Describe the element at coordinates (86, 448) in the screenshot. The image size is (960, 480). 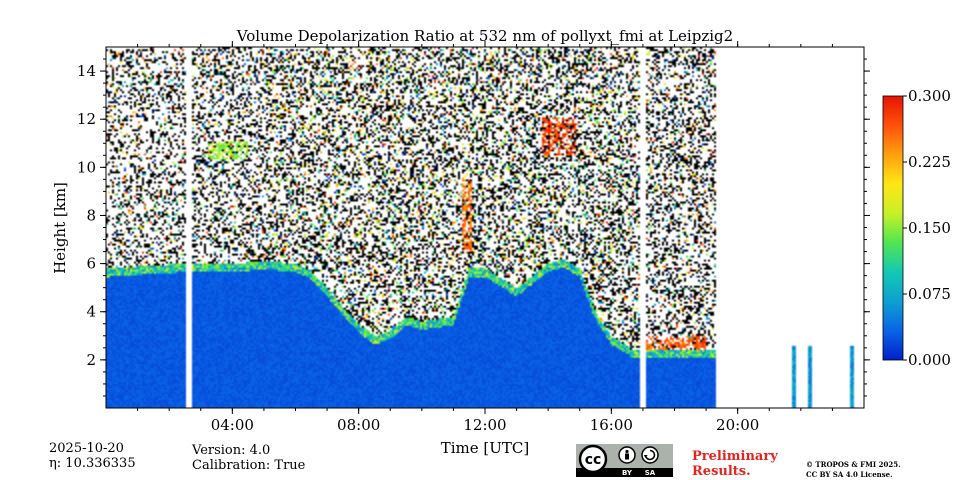
I see `info-date: 2025-10-20` at that location.